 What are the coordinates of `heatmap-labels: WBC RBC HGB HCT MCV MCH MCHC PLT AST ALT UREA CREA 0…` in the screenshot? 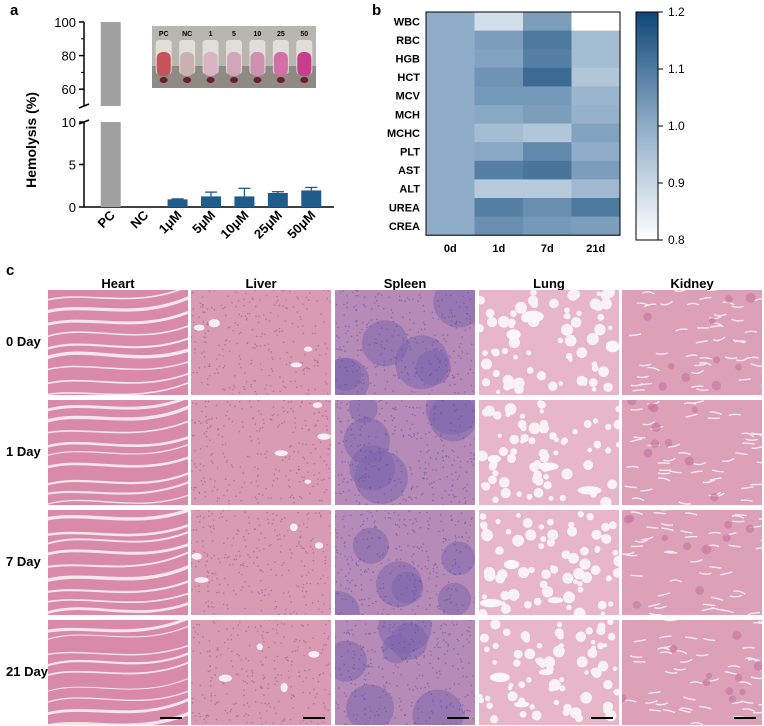 It's located at (496, 135).